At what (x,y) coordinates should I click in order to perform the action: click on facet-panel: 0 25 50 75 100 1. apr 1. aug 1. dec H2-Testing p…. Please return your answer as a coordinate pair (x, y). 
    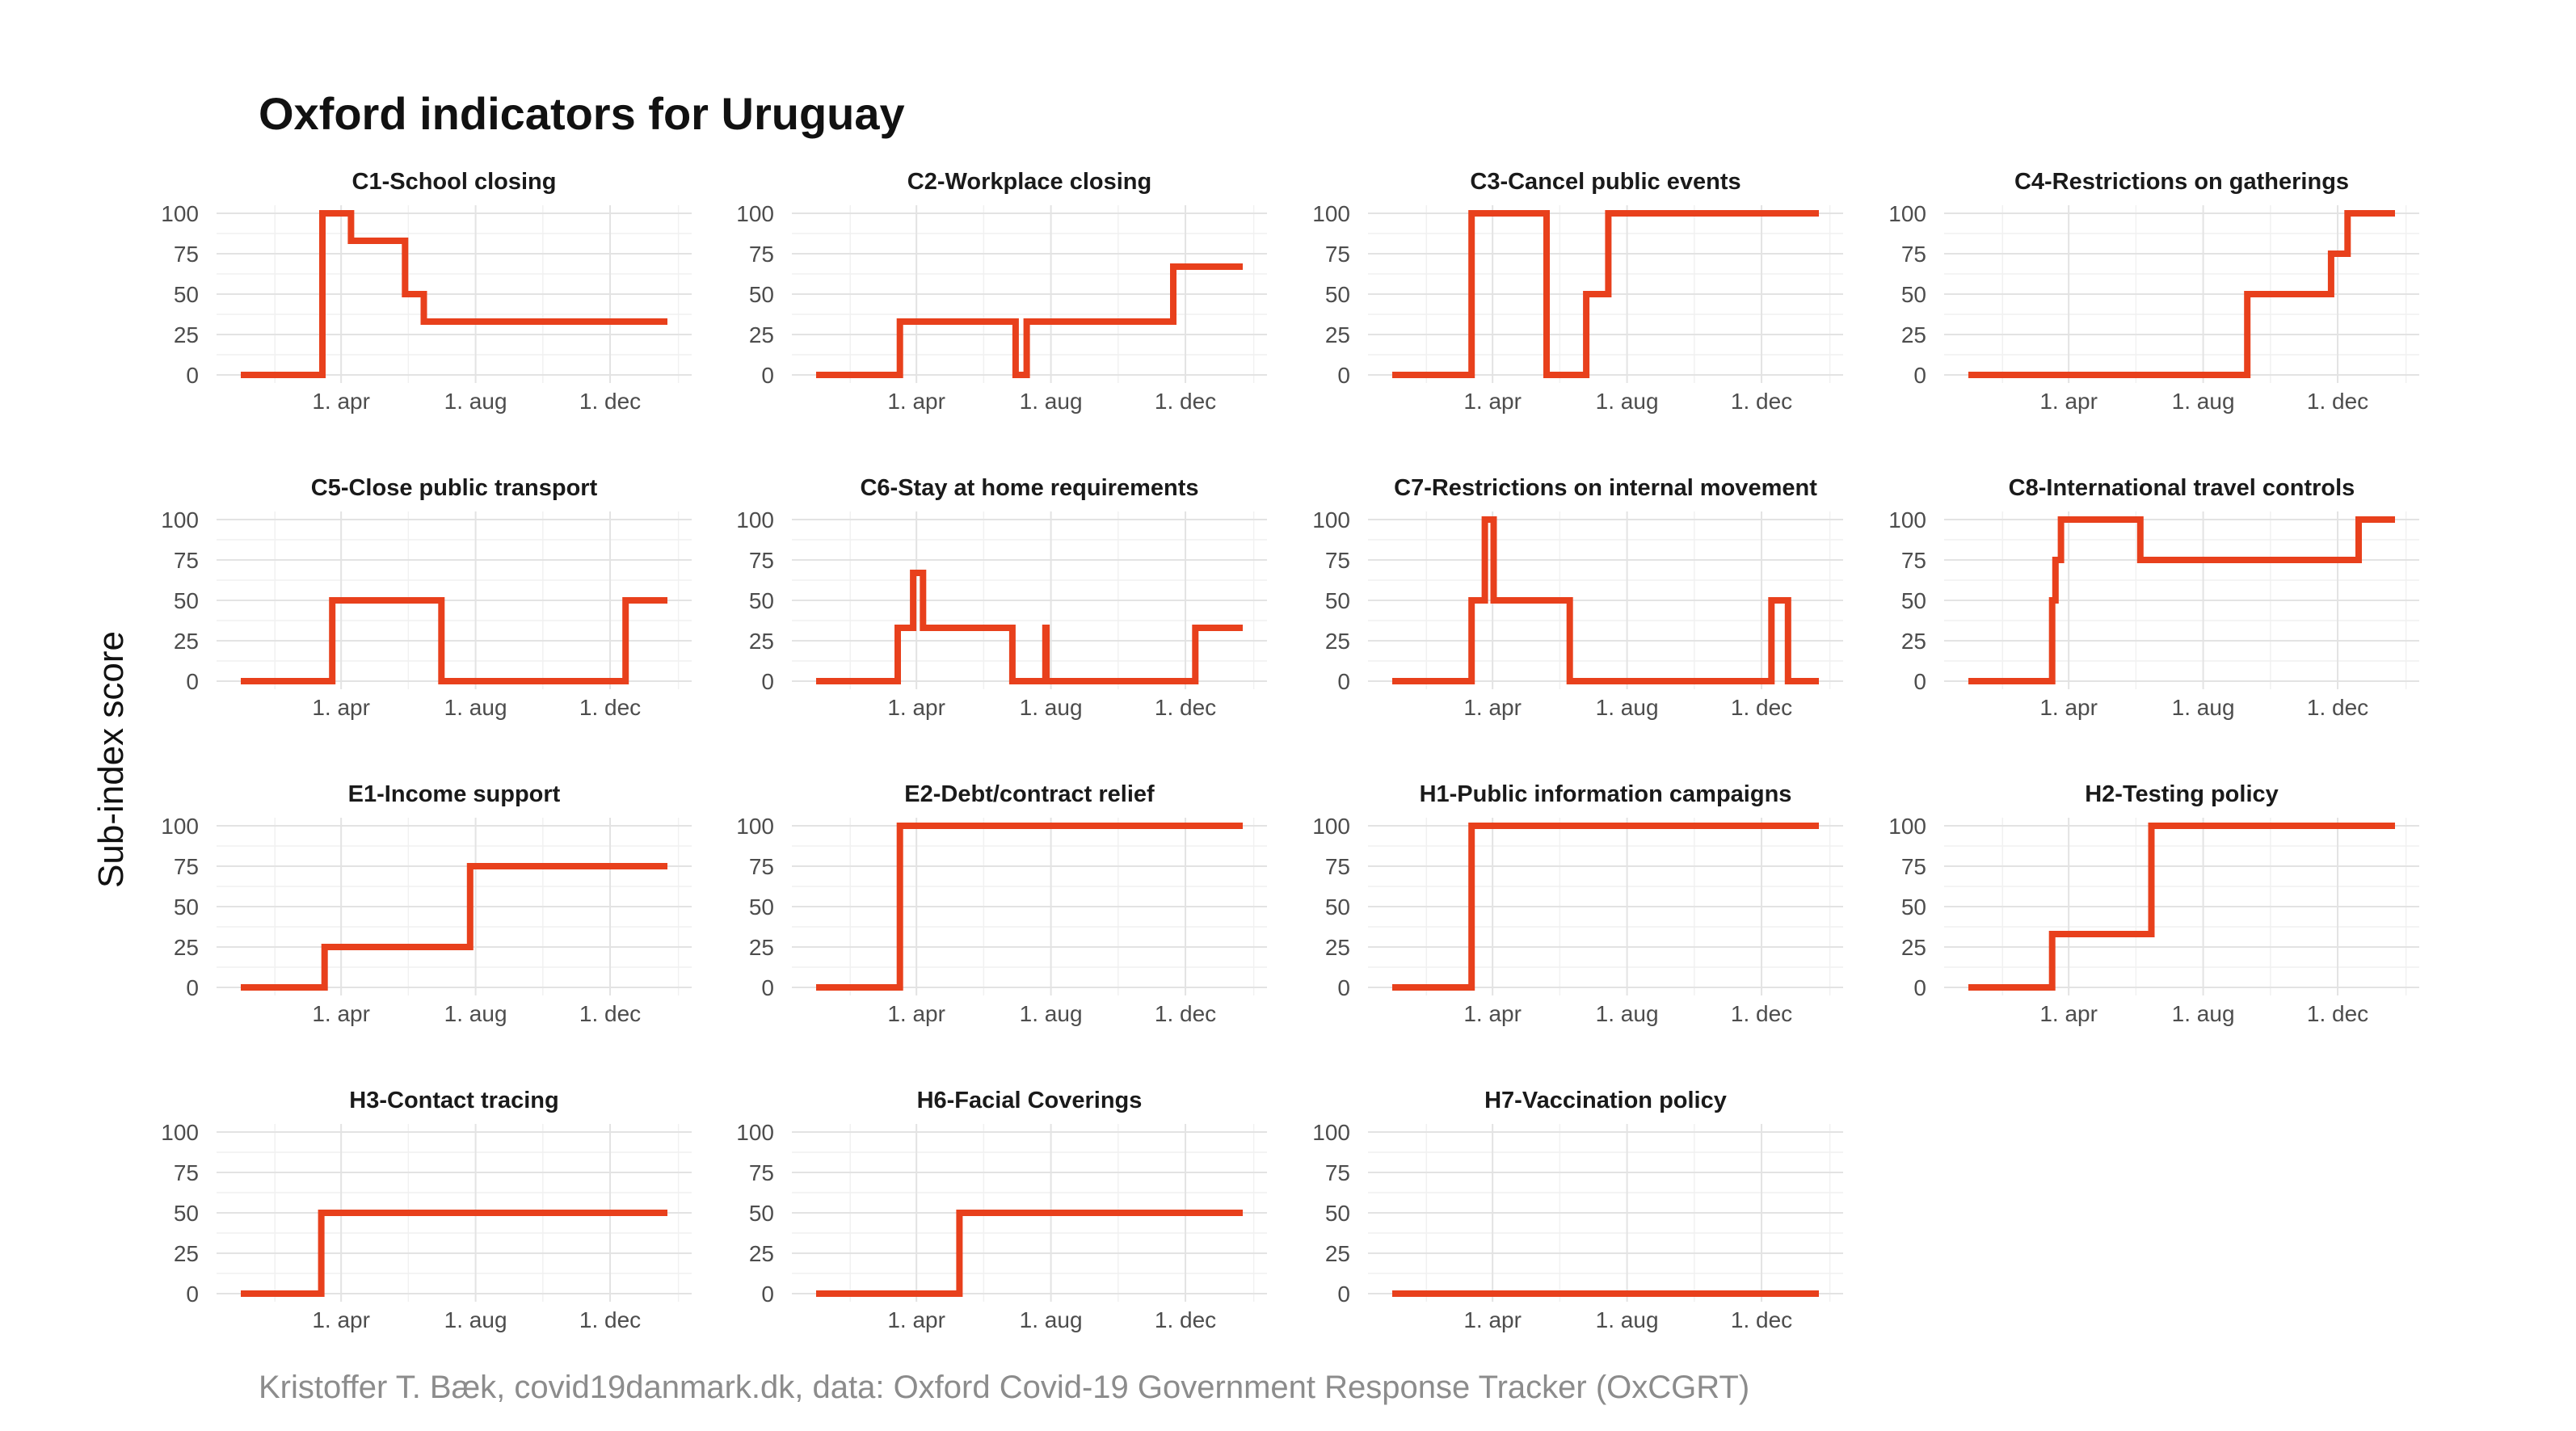
    Looking at the image, I should click on (2153, 903).